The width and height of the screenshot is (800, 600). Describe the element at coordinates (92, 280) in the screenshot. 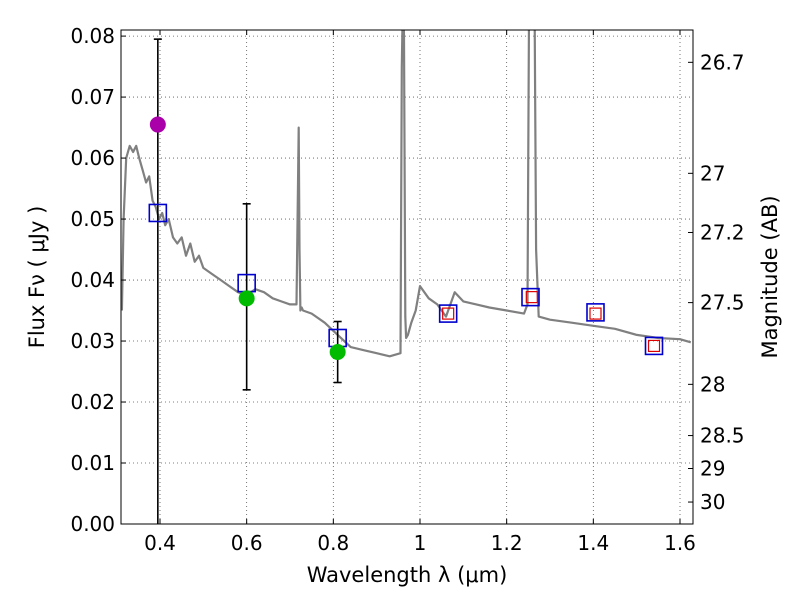

I see `y-tick-label: 0.04` at that location.